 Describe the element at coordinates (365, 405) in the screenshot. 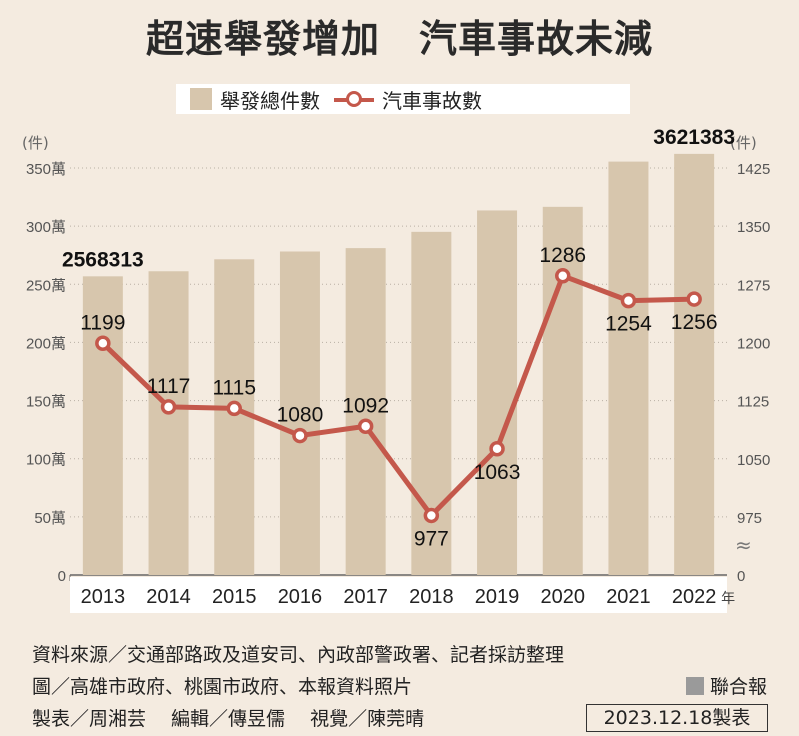

I see `line-value-label: 1092` at that location.